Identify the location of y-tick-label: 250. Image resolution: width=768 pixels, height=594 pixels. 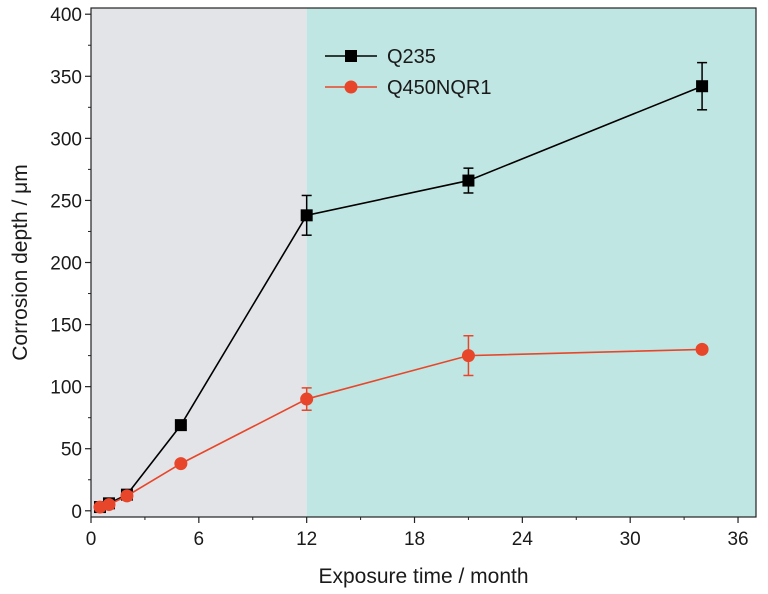
(66, 201).